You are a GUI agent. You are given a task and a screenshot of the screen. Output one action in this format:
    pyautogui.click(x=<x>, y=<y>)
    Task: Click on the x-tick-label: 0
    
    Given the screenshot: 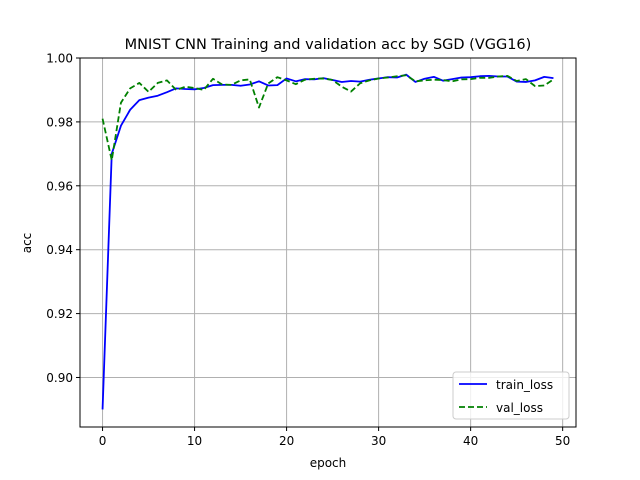 What is the action you would take?
    pyautogui.click(x=103, y=441)
    